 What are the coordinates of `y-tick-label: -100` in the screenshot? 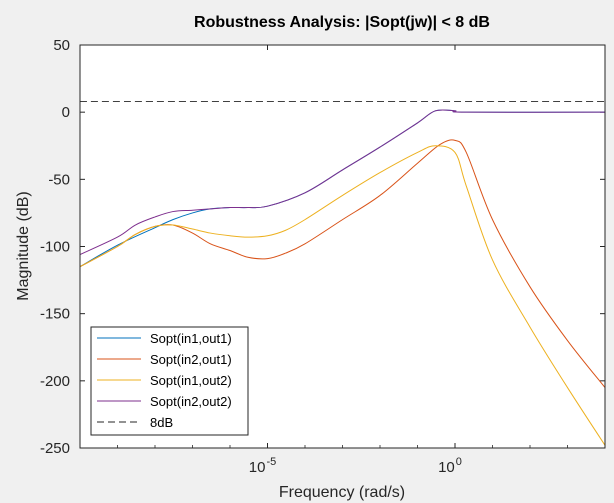 It's located at (55, 247).